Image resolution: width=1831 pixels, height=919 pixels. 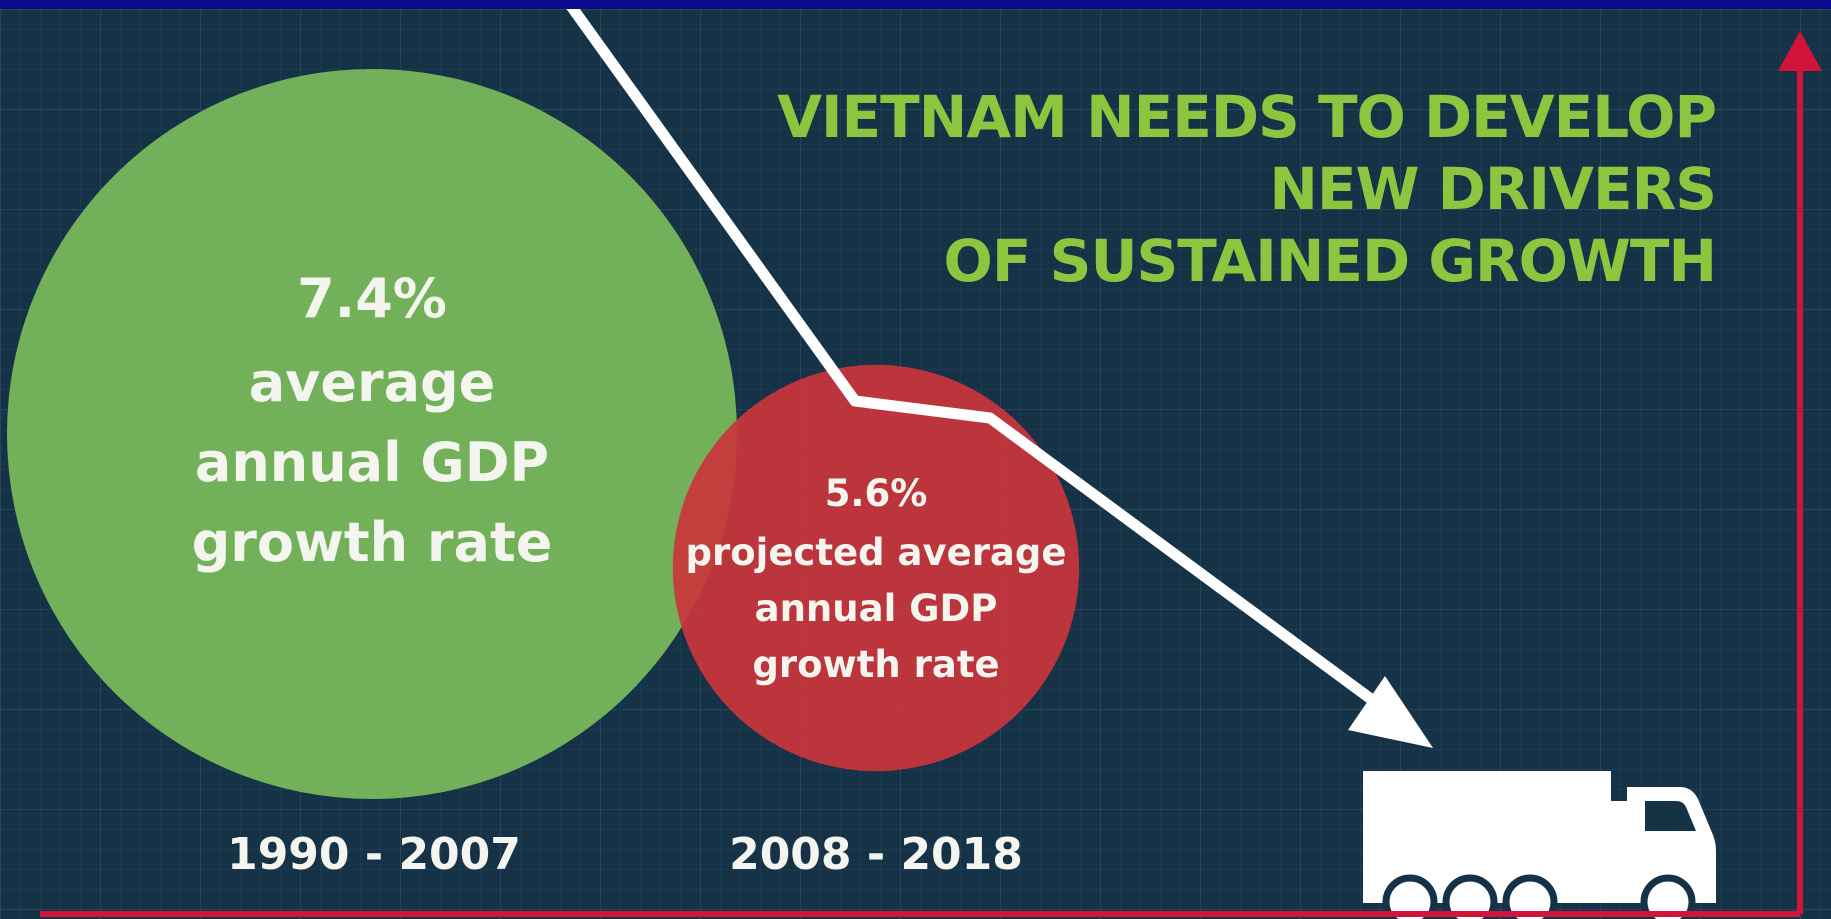 I want to click on headline-line-3: OF SUSTAINED GROWTH, so click(x=1330, y=261).